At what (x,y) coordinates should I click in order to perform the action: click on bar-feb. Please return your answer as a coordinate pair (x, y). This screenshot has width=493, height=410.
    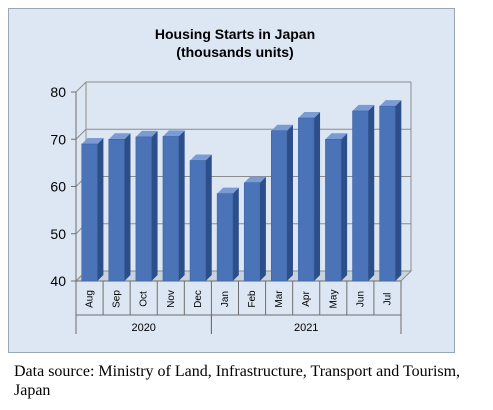
    Looking at the image, I should click on (254, 229).